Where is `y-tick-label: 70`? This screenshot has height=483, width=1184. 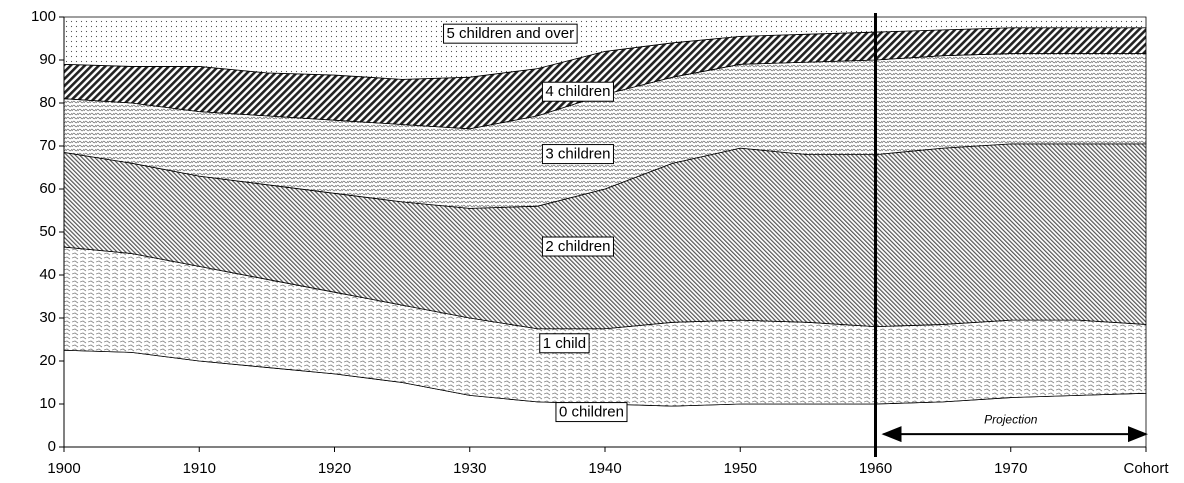 y-tick-label: 70 is located at coordinates (47, 145).